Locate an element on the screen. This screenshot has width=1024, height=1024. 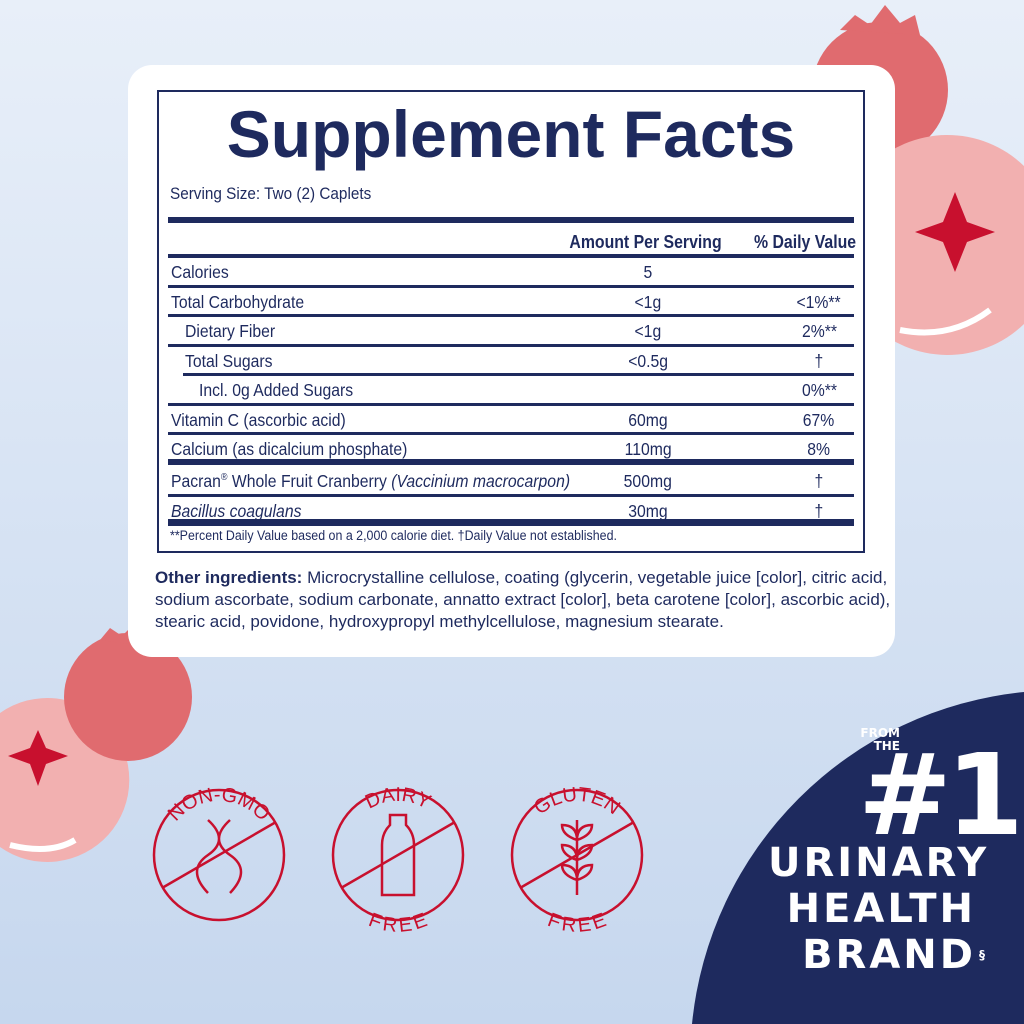
gluten-free-badge is located at coordinates (577, 855).